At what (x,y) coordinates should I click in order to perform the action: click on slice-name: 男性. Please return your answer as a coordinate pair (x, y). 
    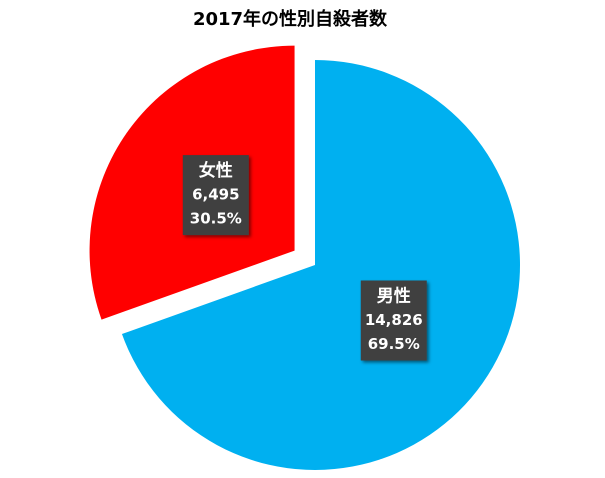
    Looking at the image, I should click on (394, 295).